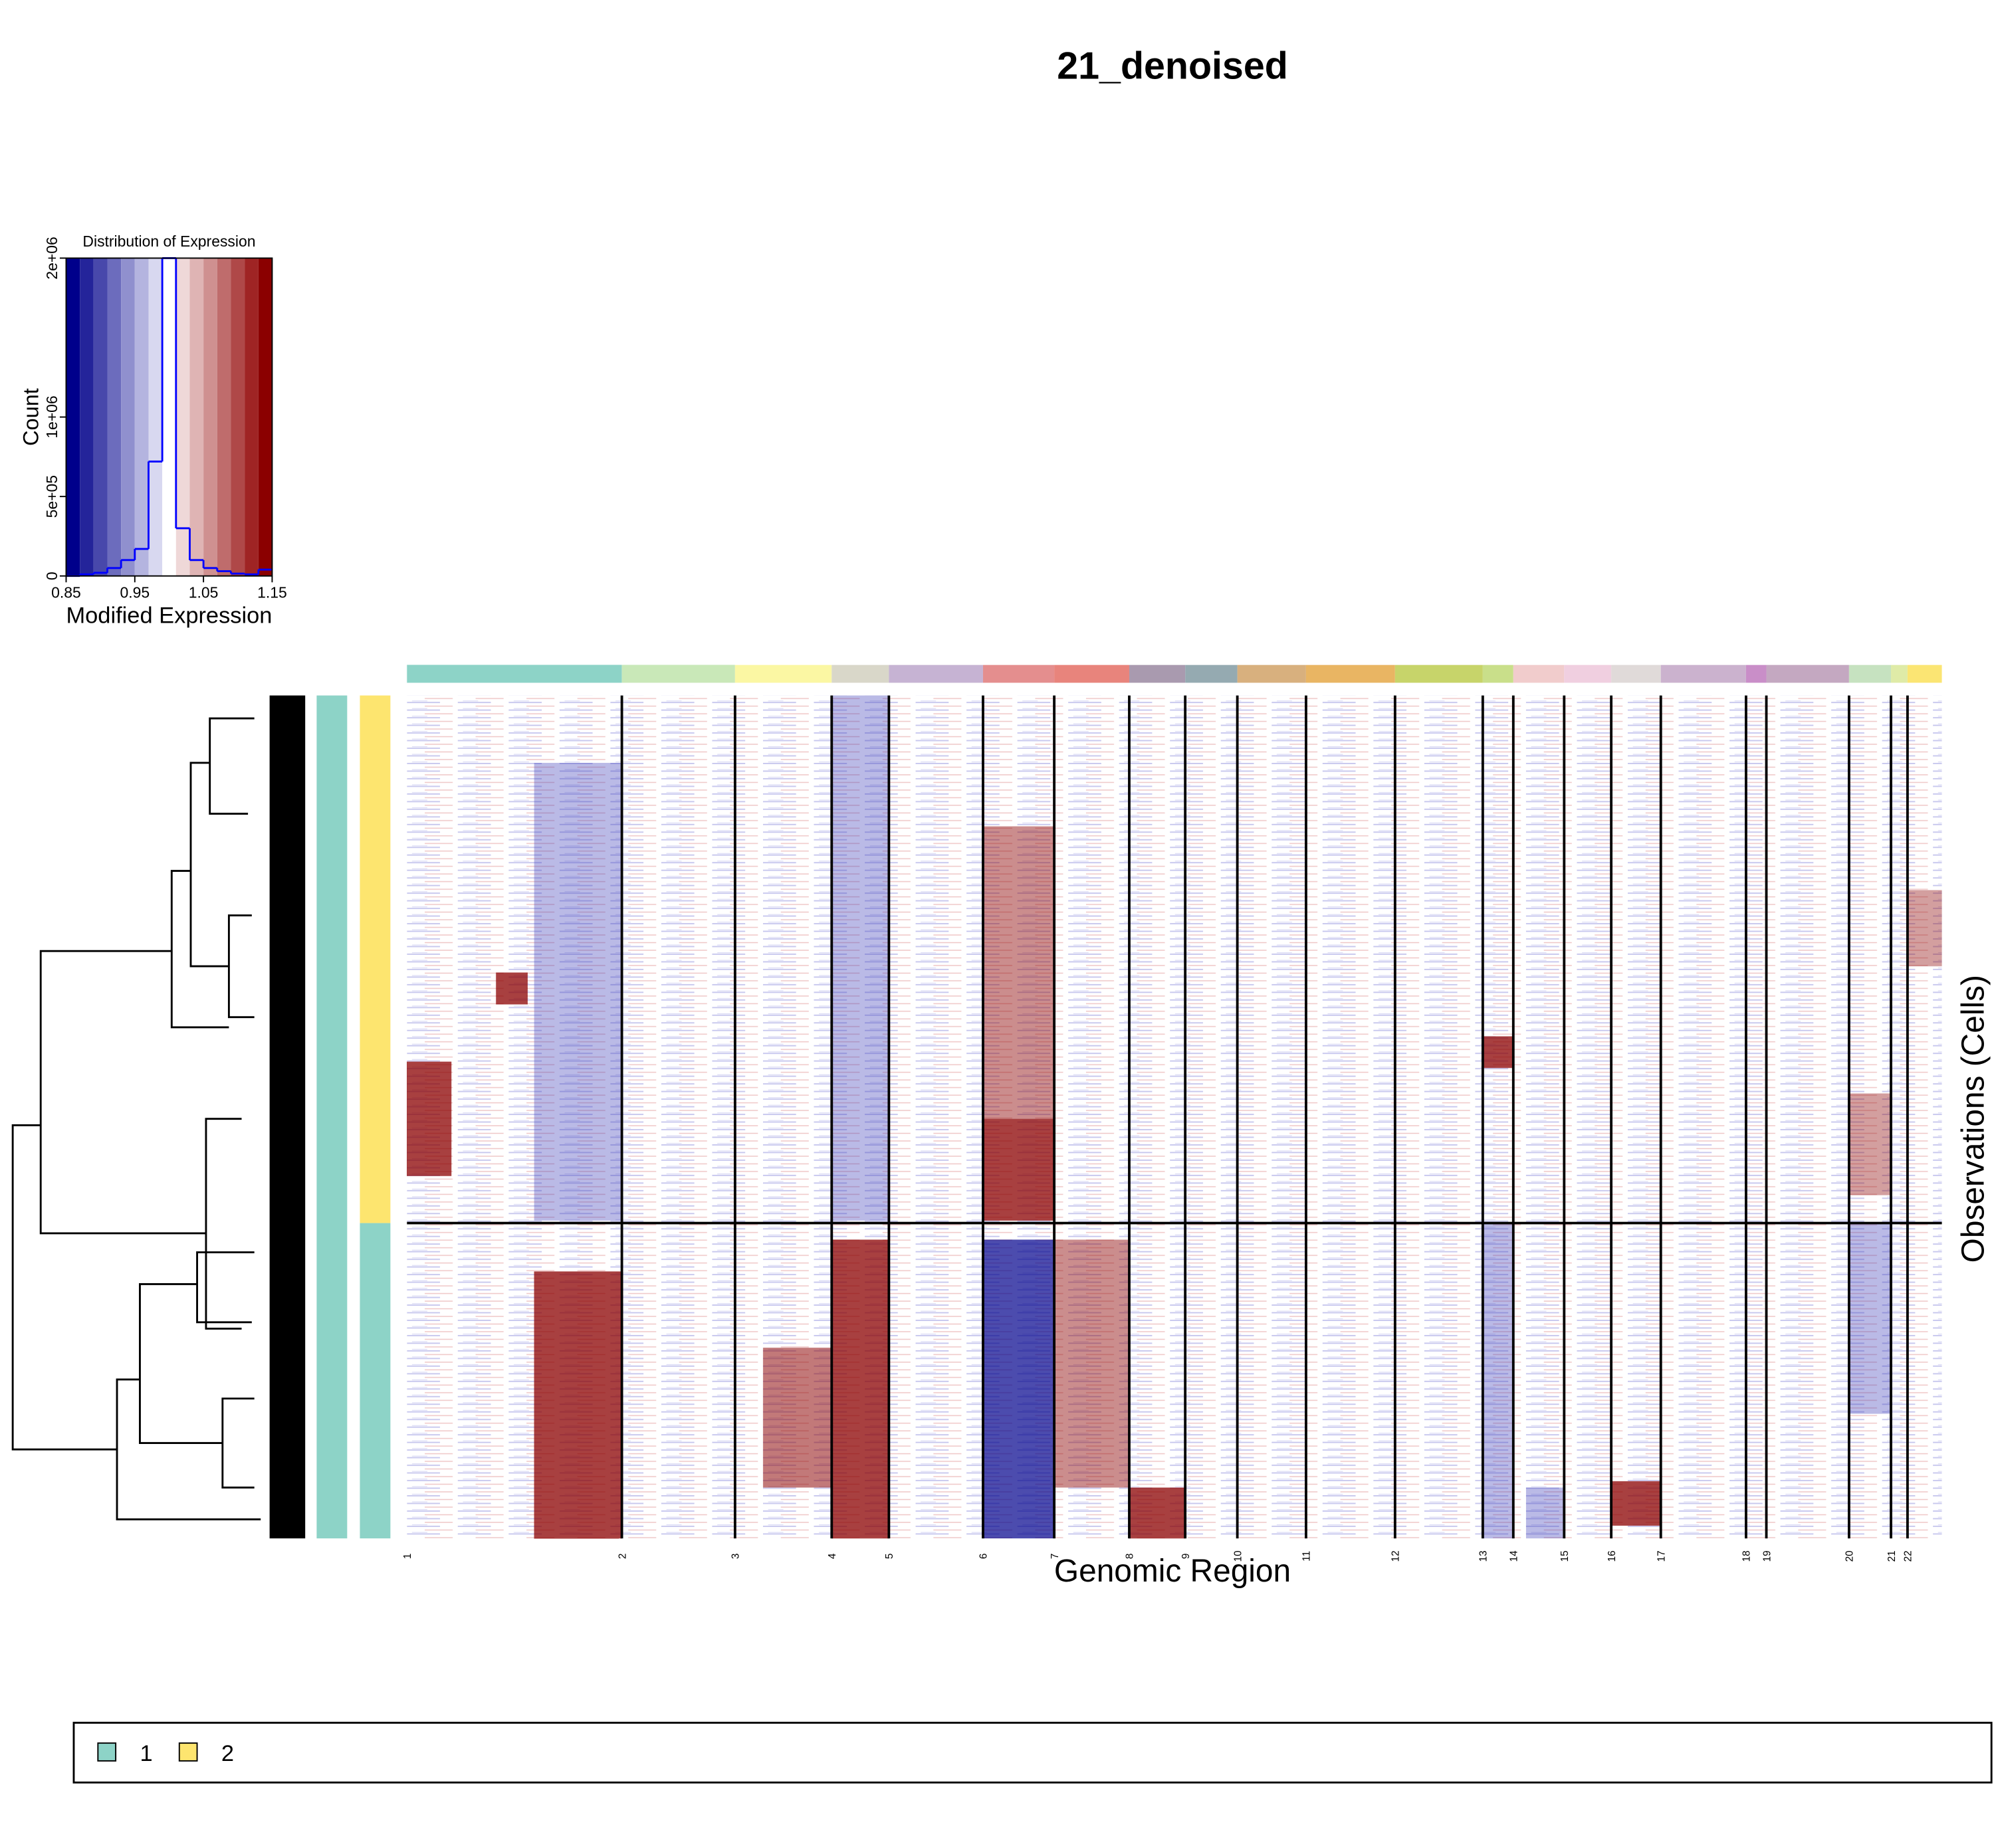 This screenshot has height=1848, width=1994. Describe the element at coordinates (146, 1754) in the screenshot. I see `legend-label: 1` at that location.